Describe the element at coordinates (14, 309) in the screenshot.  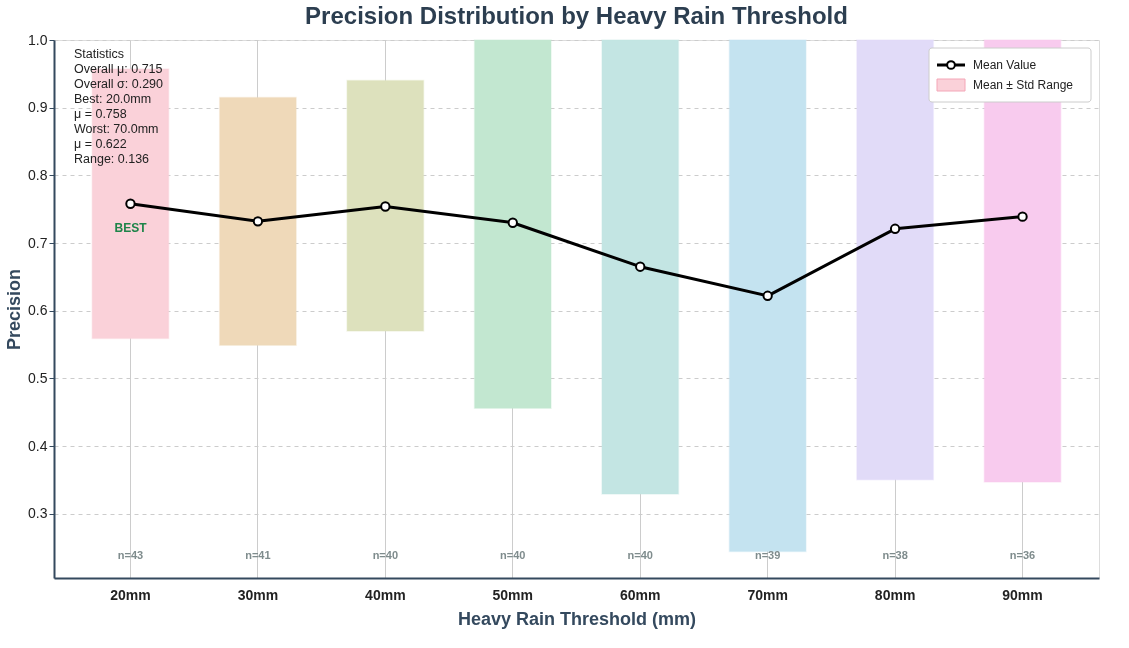
I see `y-axis-title: Precision` at that location.